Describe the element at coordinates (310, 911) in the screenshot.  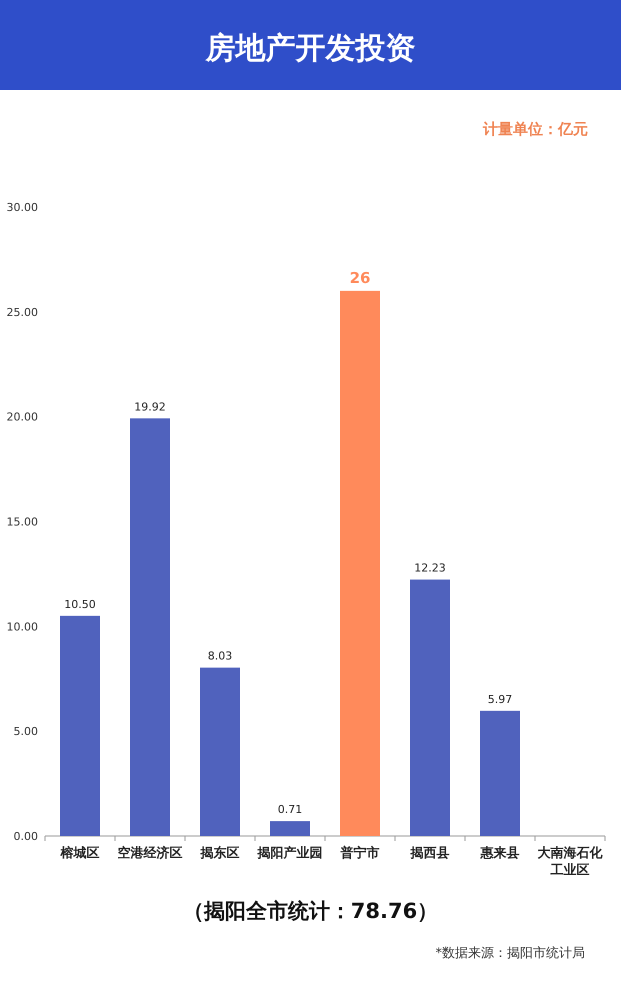
I see `text: （揭阳全市统计：78.76）` at that location.